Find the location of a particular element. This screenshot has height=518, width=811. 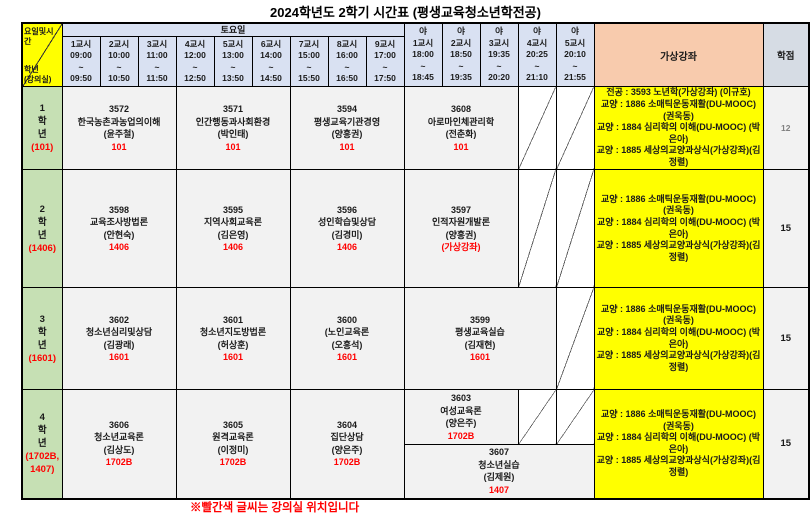

grade-line: 1 is located at coordinates (42, 108).